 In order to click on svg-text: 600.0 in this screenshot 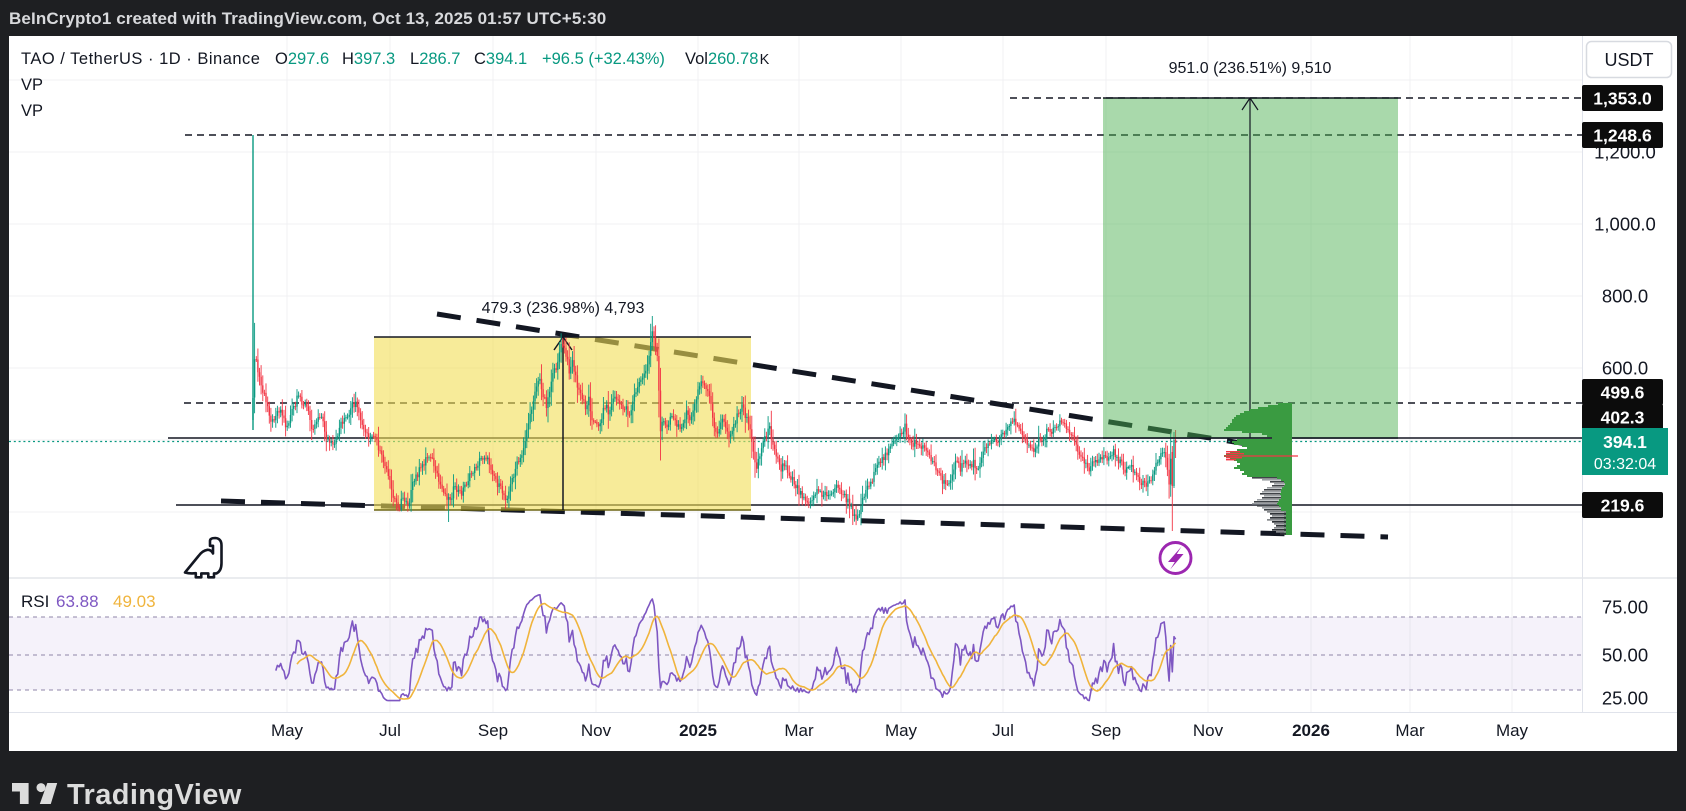, I will do `click(1625, 368)`.